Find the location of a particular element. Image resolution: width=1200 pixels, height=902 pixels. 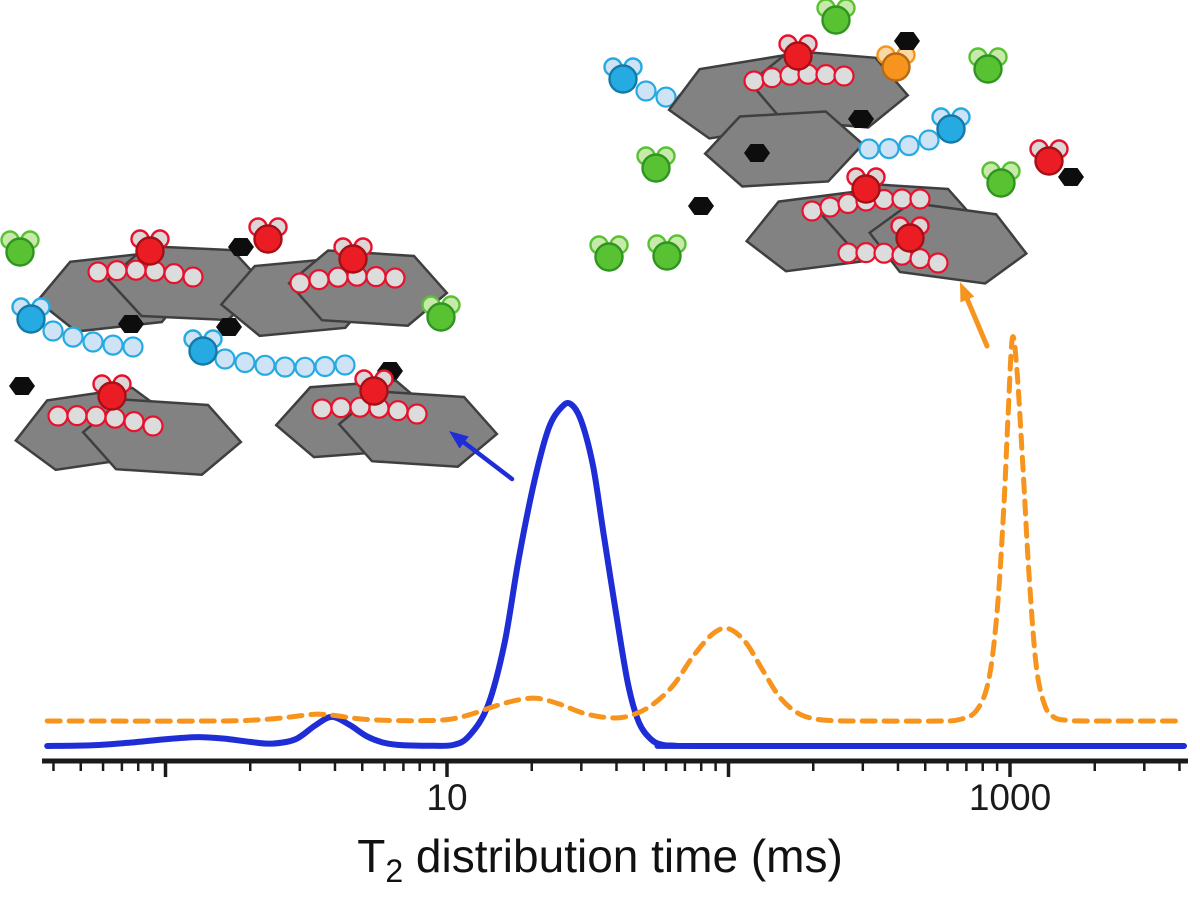

x-tick-label-1000: 1000 is located at coordinates (1010, 797).